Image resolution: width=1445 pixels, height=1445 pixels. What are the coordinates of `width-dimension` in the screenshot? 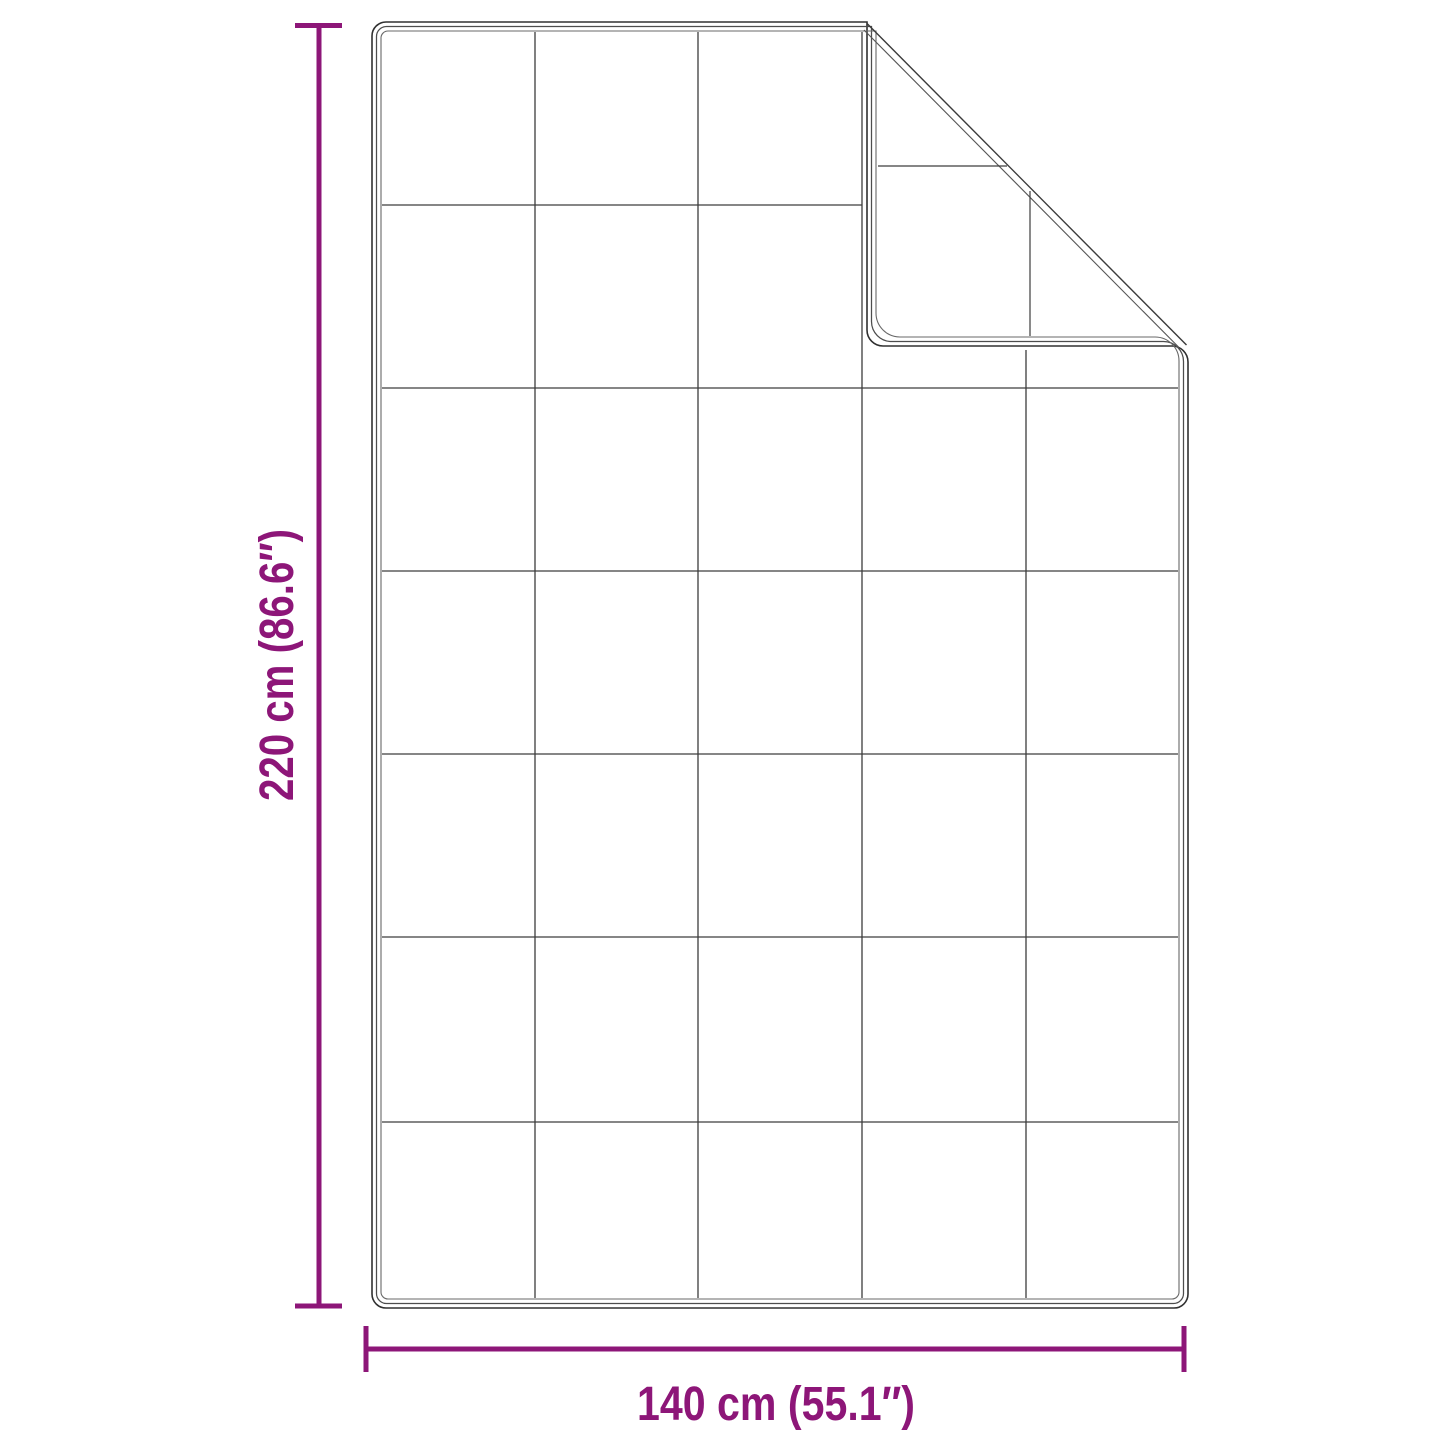 It's located at (775, 1349).